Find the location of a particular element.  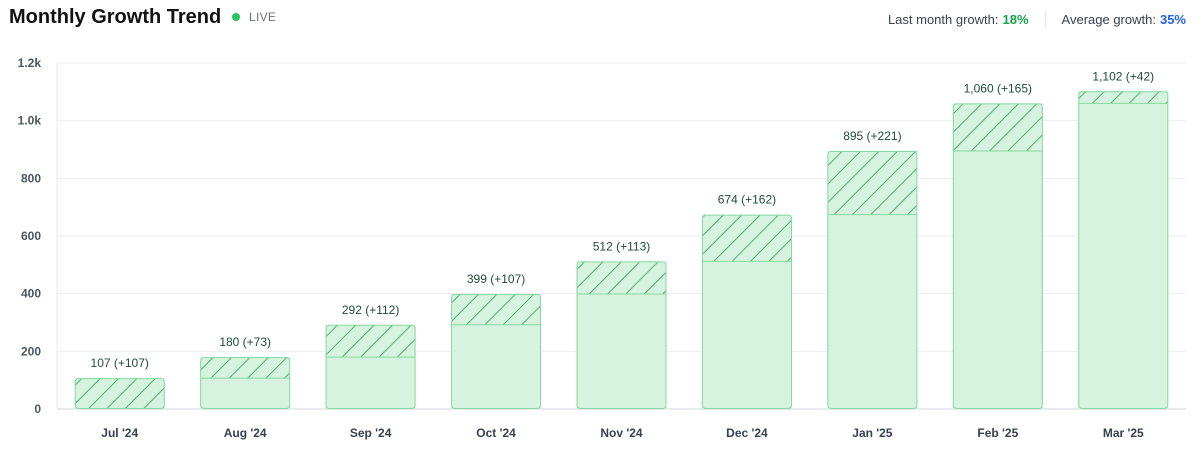

y-tick-label: 0 is located at coordinates (37, 409).